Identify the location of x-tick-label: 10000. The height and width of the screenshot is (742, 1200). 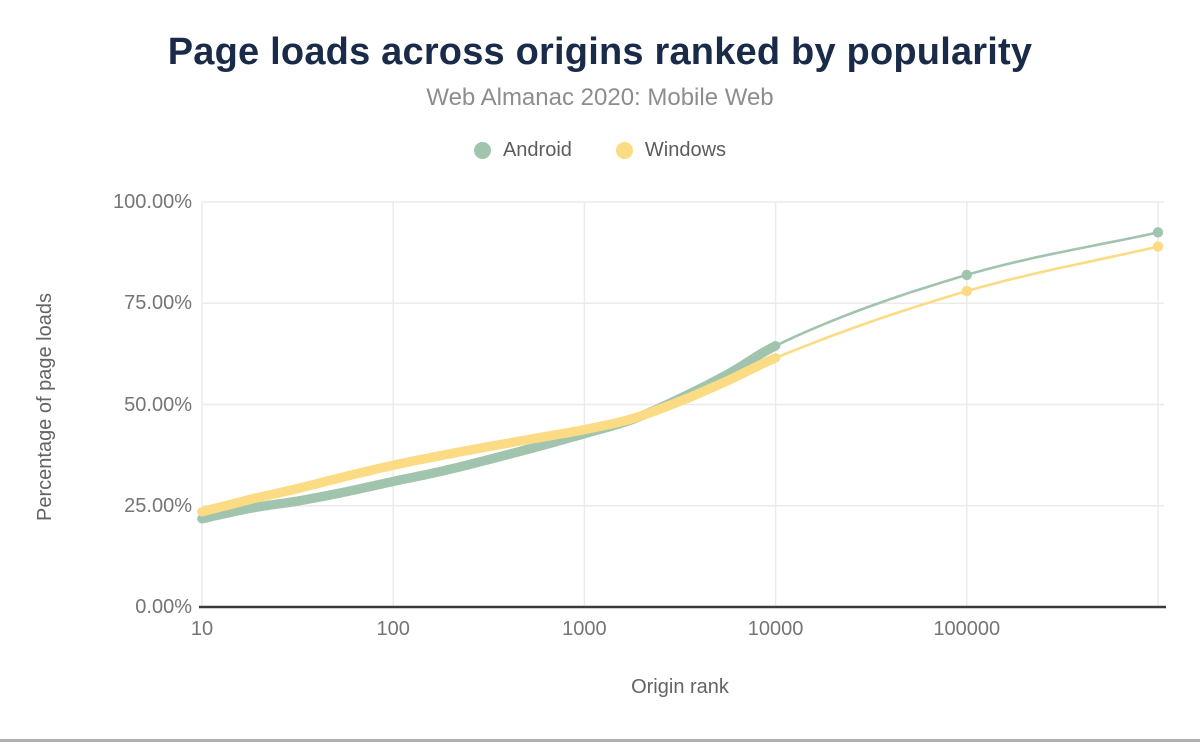
(775, 629).